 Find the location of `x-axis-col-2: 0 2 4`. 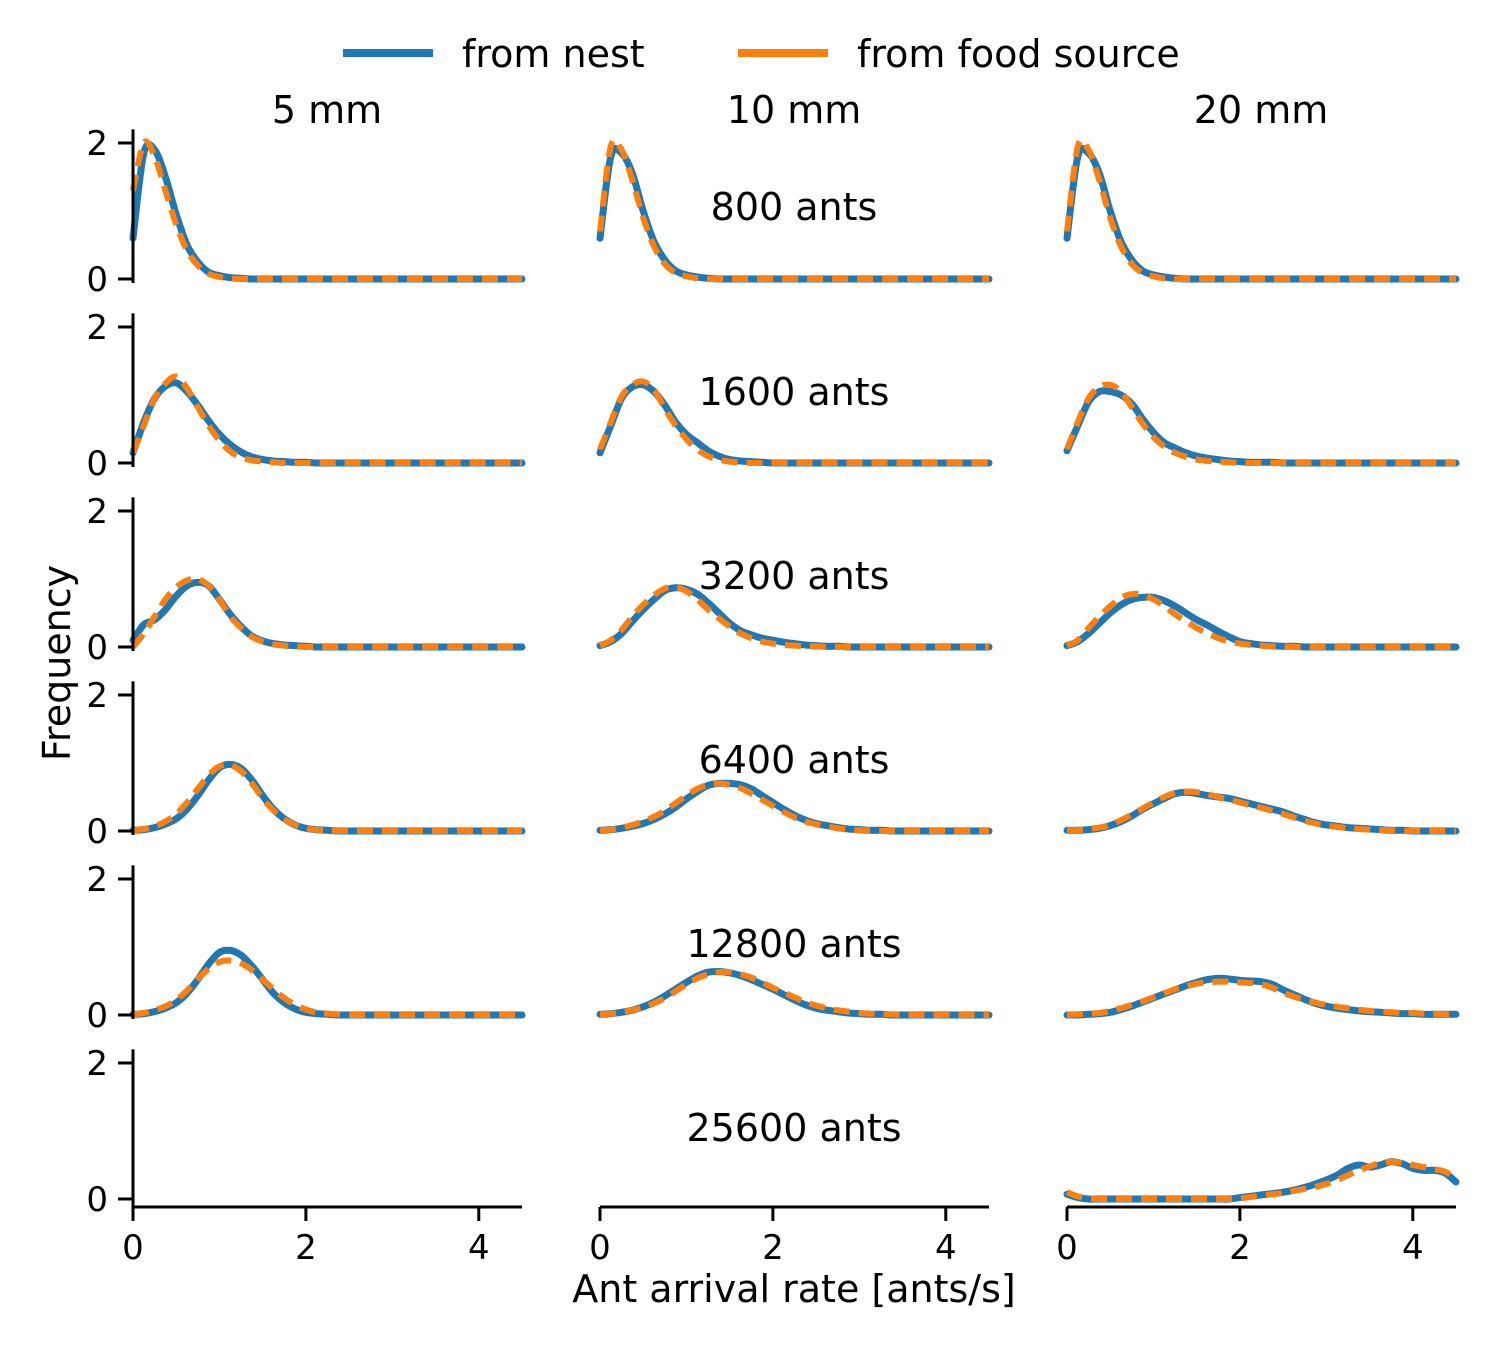

x-axis-col-2: 0 2 4 is located at coordinates (1256, 1236).